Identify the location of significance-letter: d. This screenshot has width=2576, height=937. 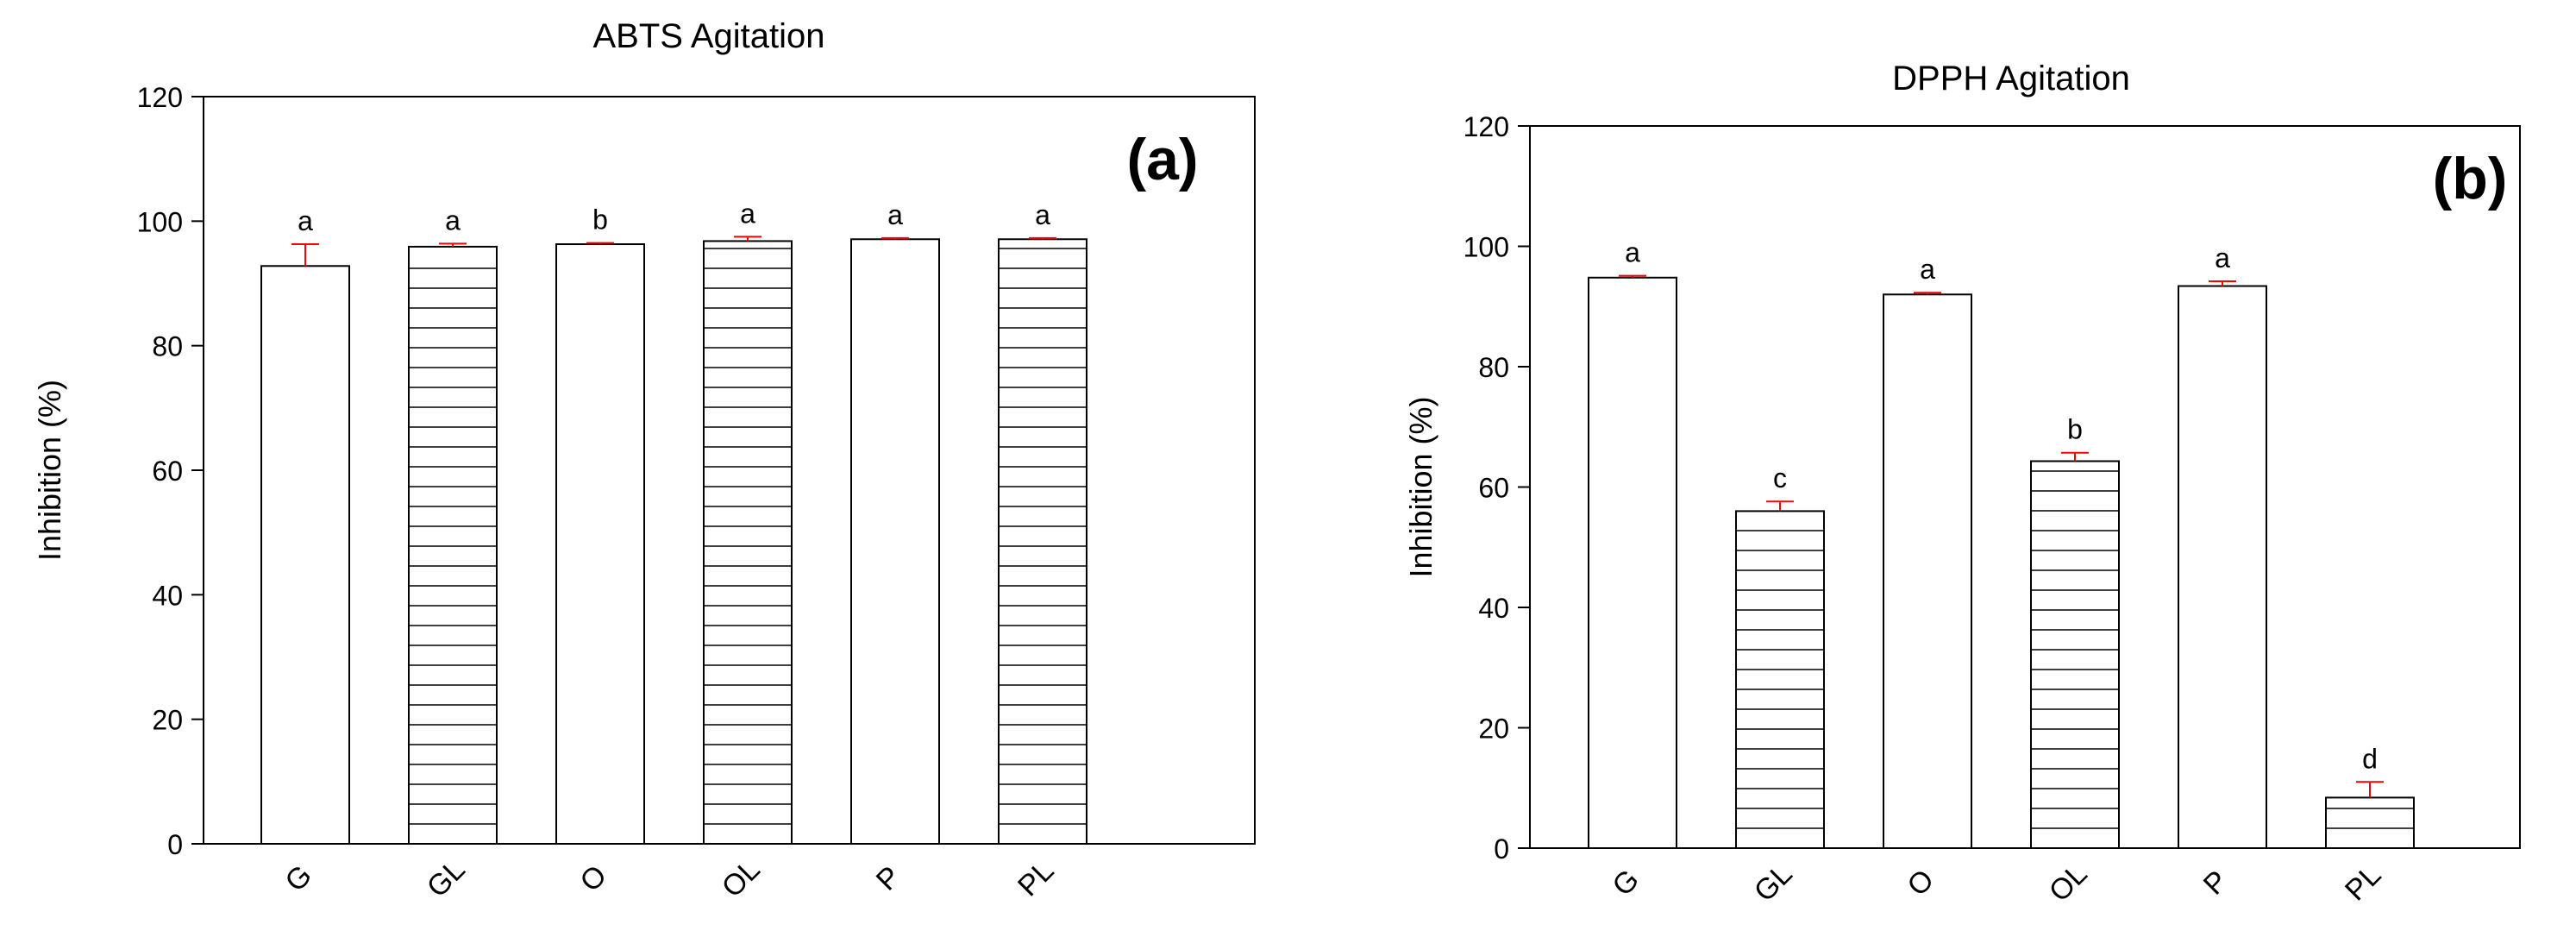
(2370, 758).